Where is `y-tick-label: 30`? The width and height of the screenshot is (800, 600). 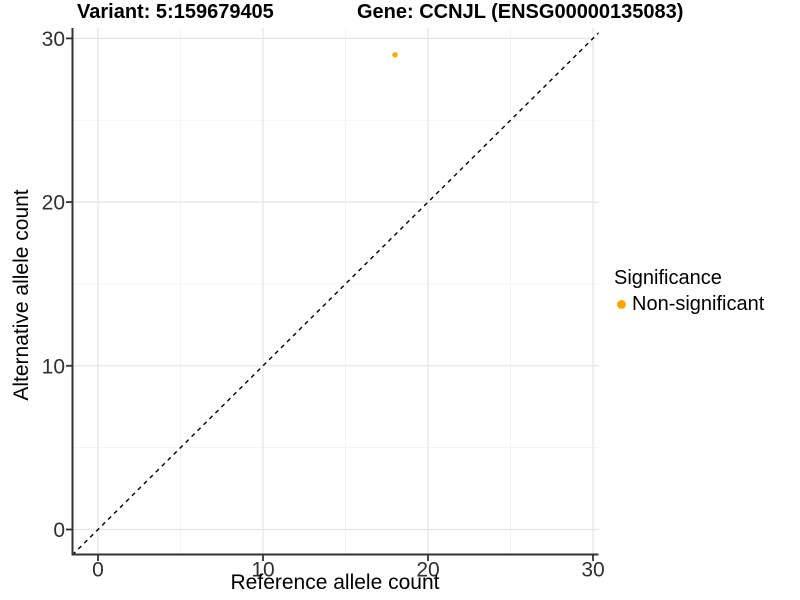
y-tick-label: 30 is located at coordinates (53, 39).